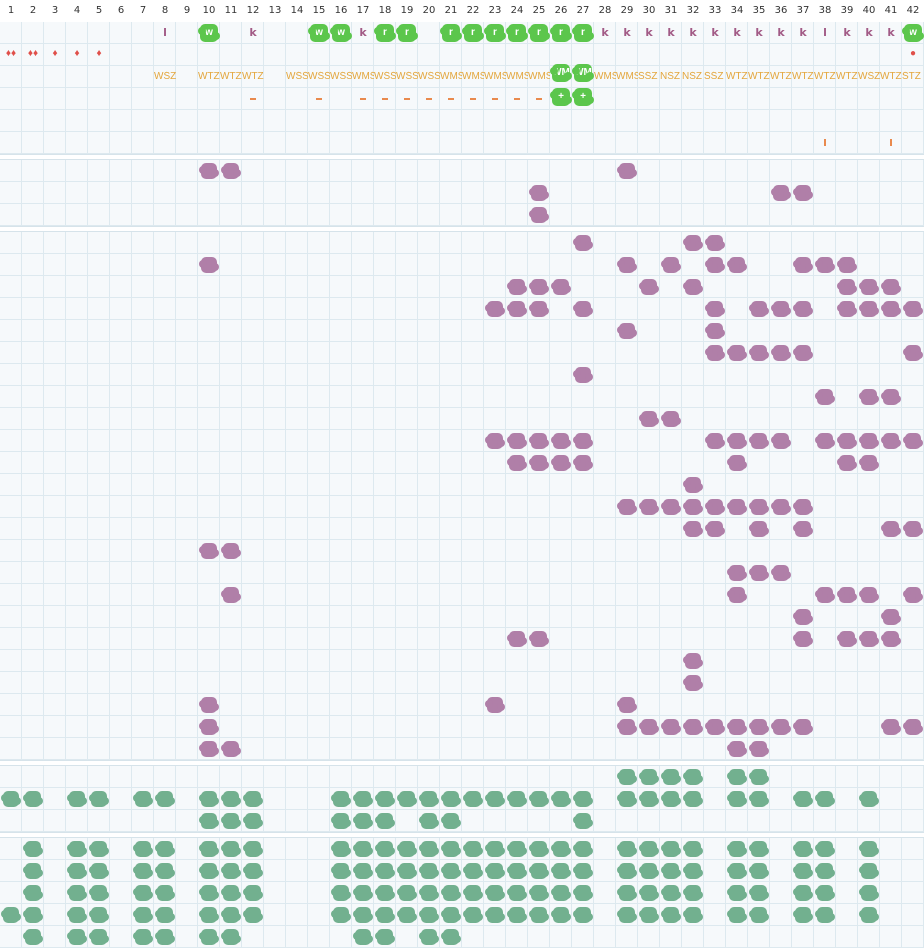  I want to click on column-header-15: 15, so click(319, 10).